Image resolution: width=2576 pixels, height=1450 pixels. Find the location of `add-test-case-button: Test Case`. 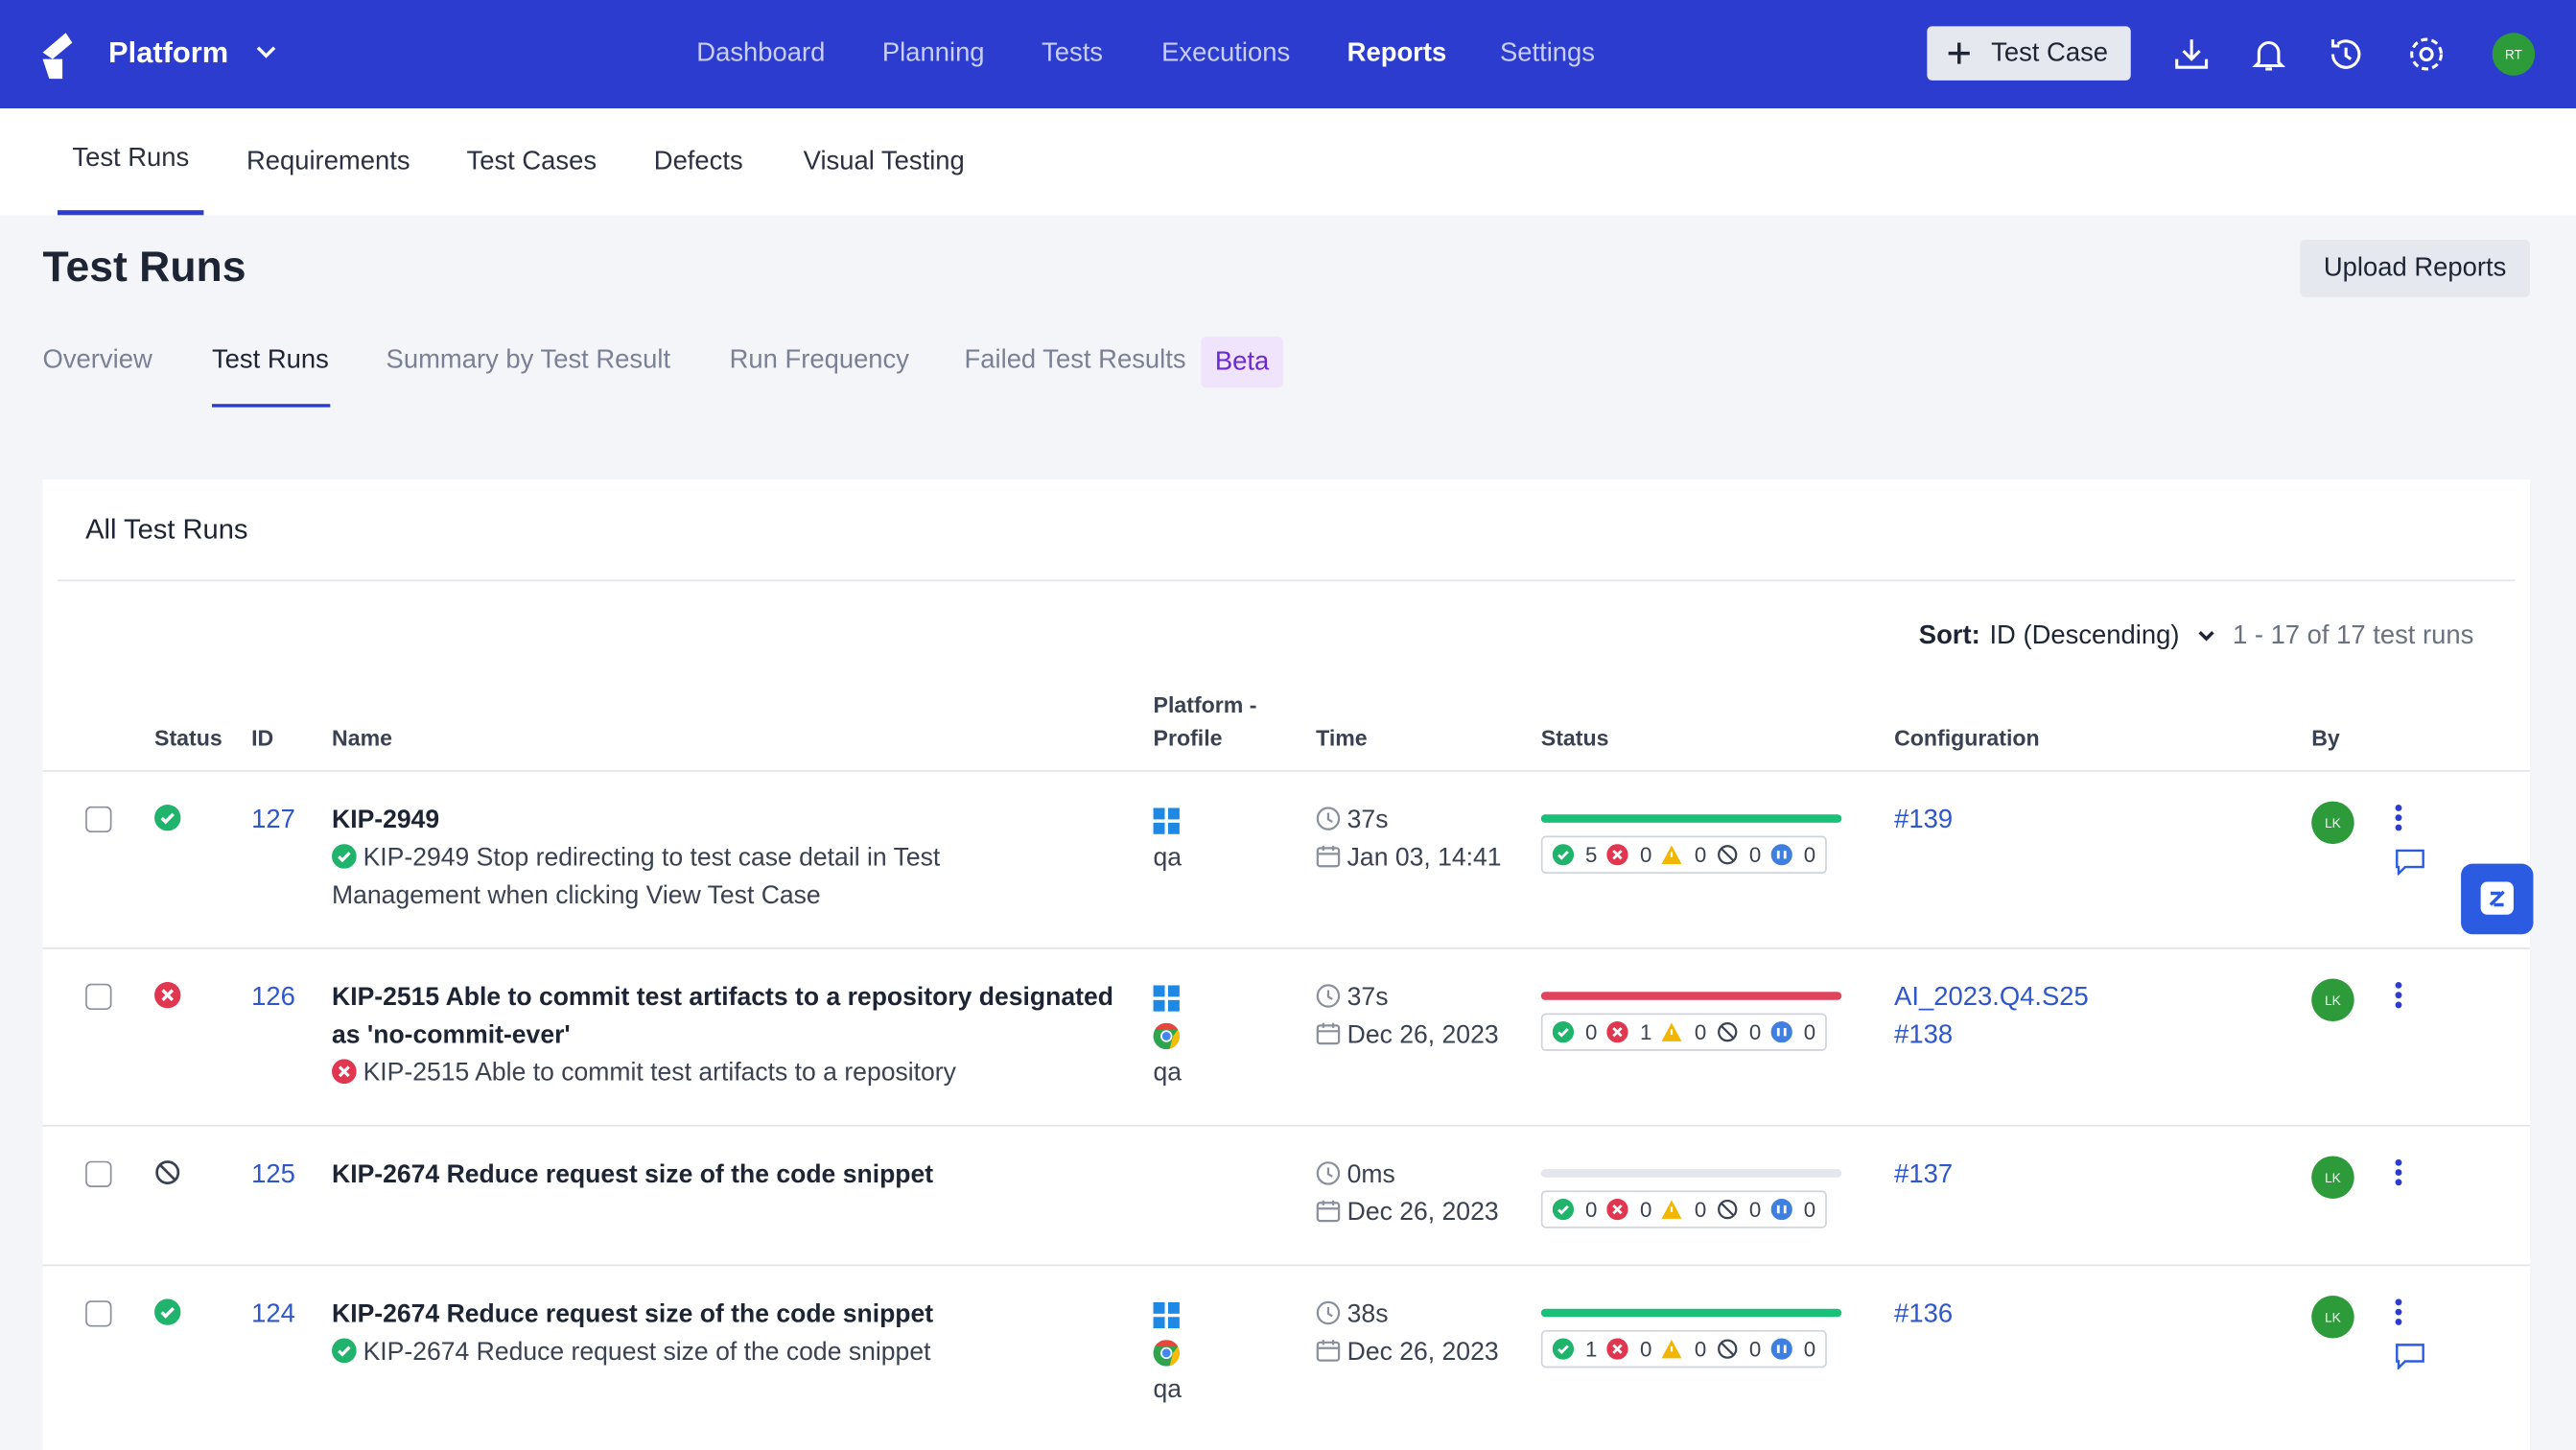

add-test-case-button: Test Case is located at coordinates (2029, 53).